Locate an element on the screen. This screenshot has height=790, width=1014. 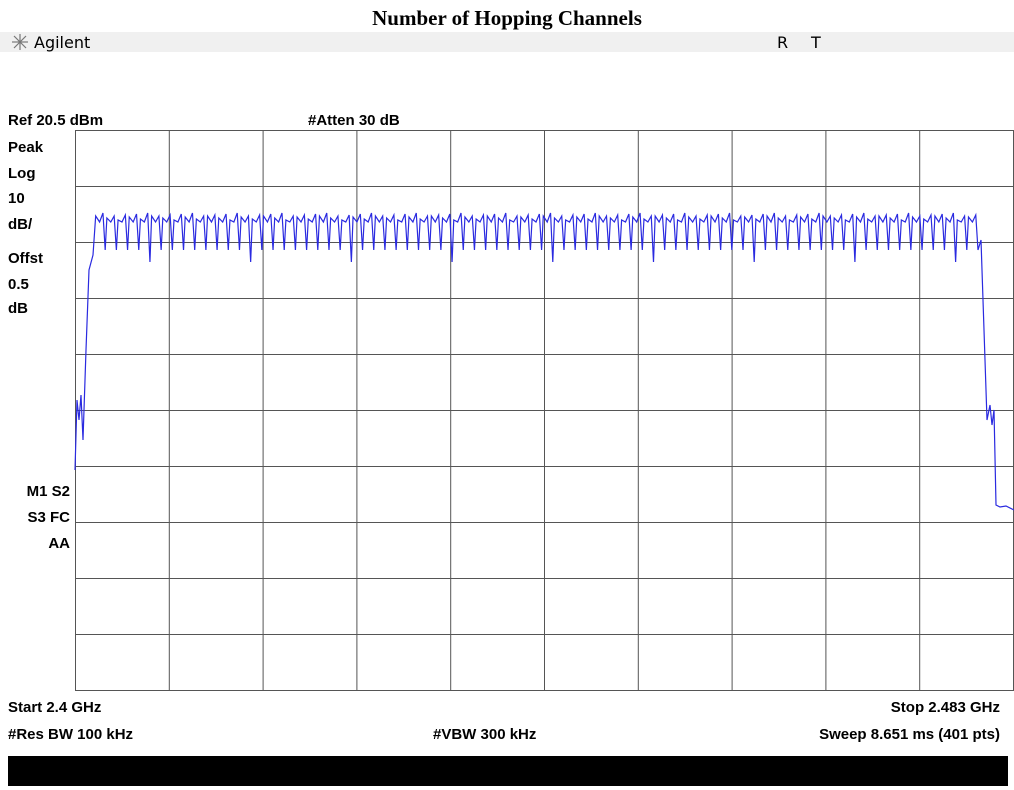
scale-label: Offst is located at coordinates (25, 258).